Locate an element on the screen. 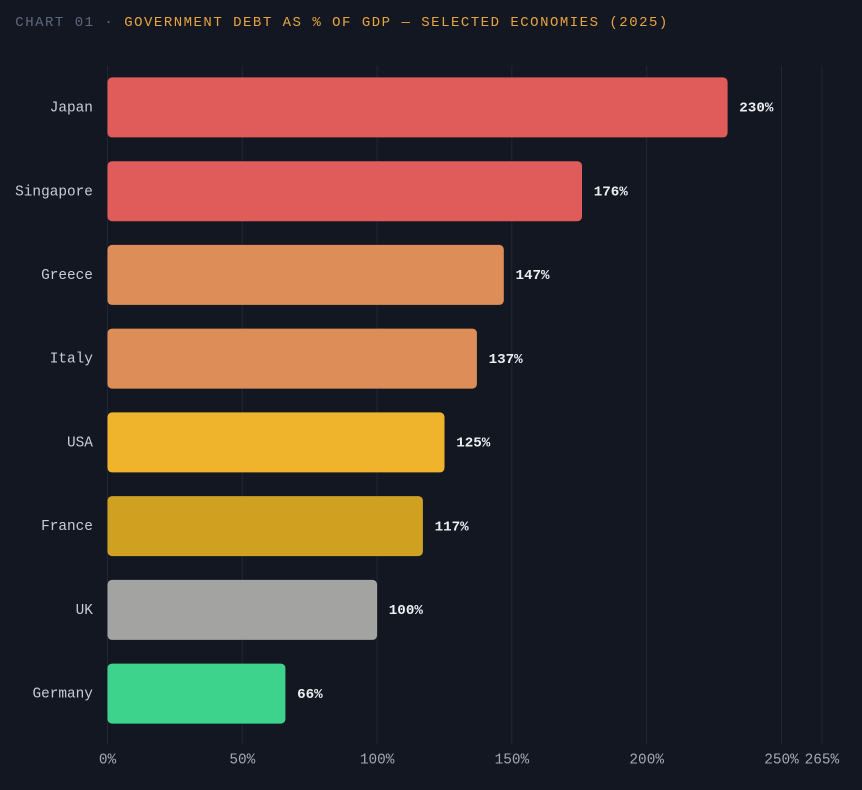  svg-text: 117% is located at coordinates (452, 527).